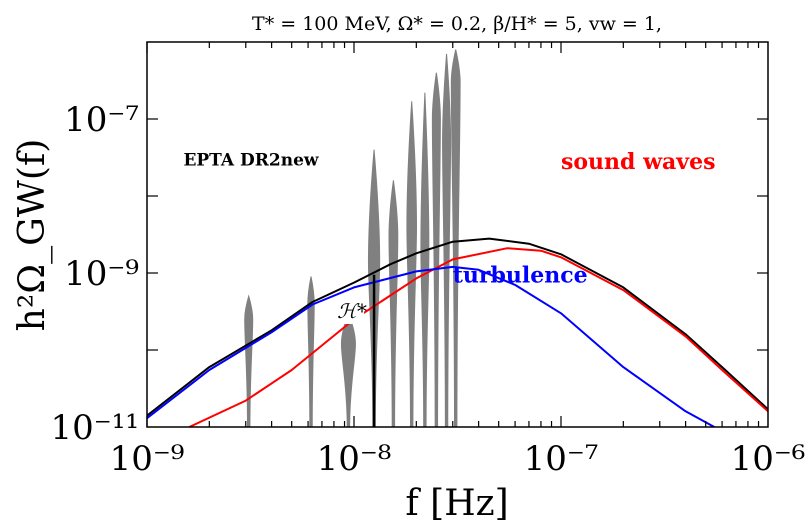 The image size is (812, 532). I want to click on hubble-marker-label: ℋ*, so click(352, 311).